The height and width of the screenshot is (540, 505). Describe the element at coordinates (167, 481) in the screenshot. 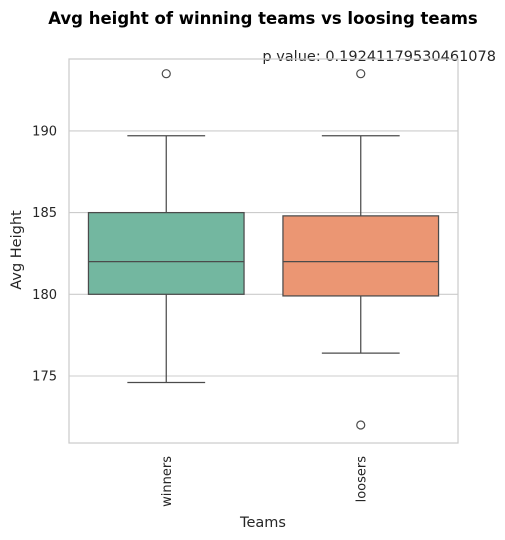

I see `x-tick-label: winners` at that location.